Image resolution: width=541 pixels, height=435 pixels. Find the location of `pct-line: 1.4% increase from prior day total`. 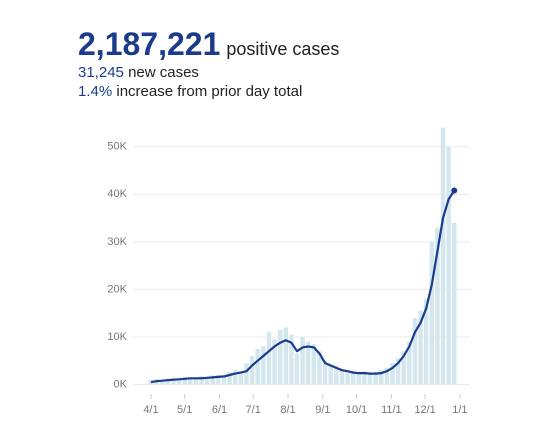

pct-line: 1.4% increase from prior day total is located at coordinates (190, 91).